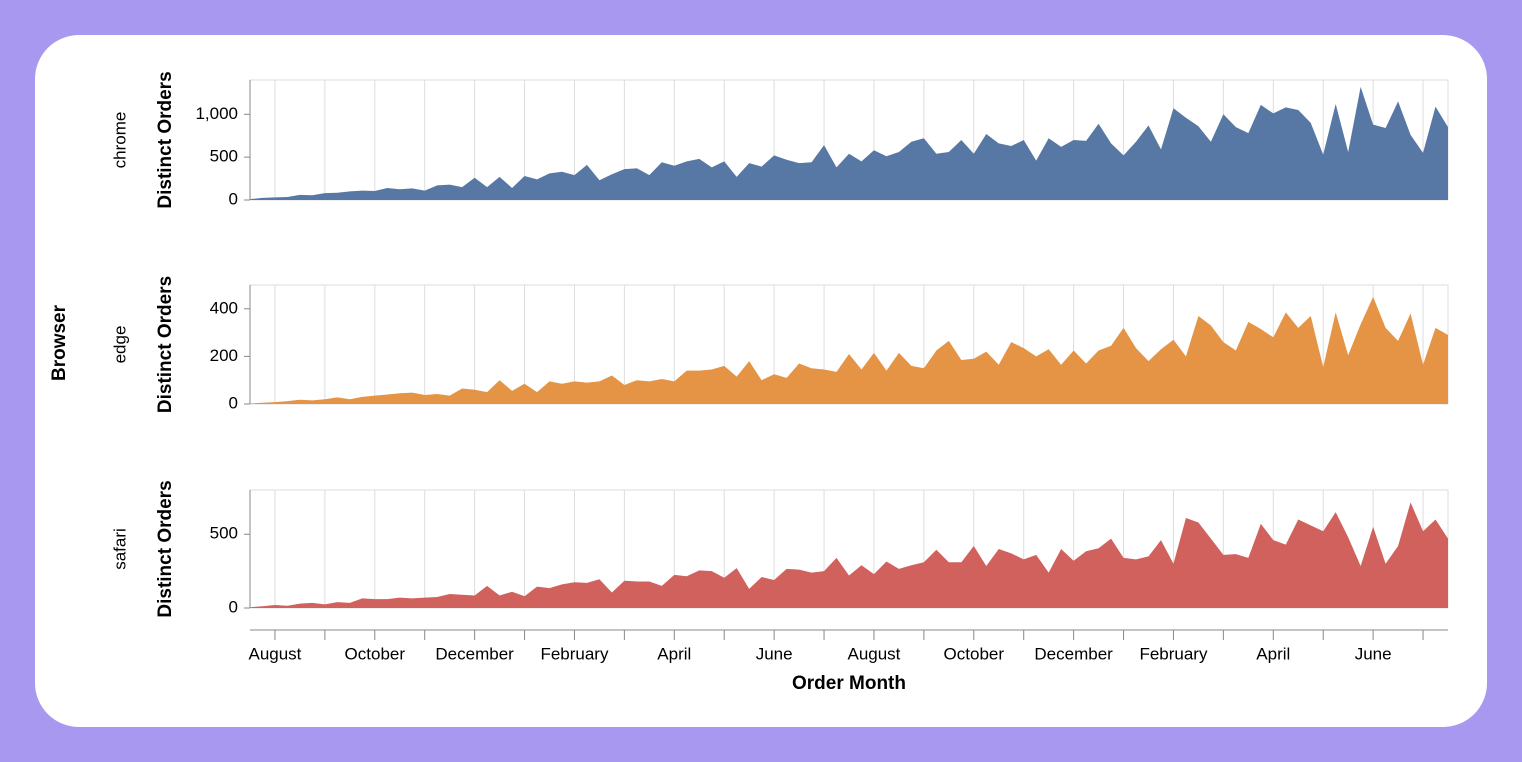 The width and height of the screenshot is (1522, 762). Describe the element at coordinates (119, 140) in the screenshot. I see `facet-label: chrome` at that location.